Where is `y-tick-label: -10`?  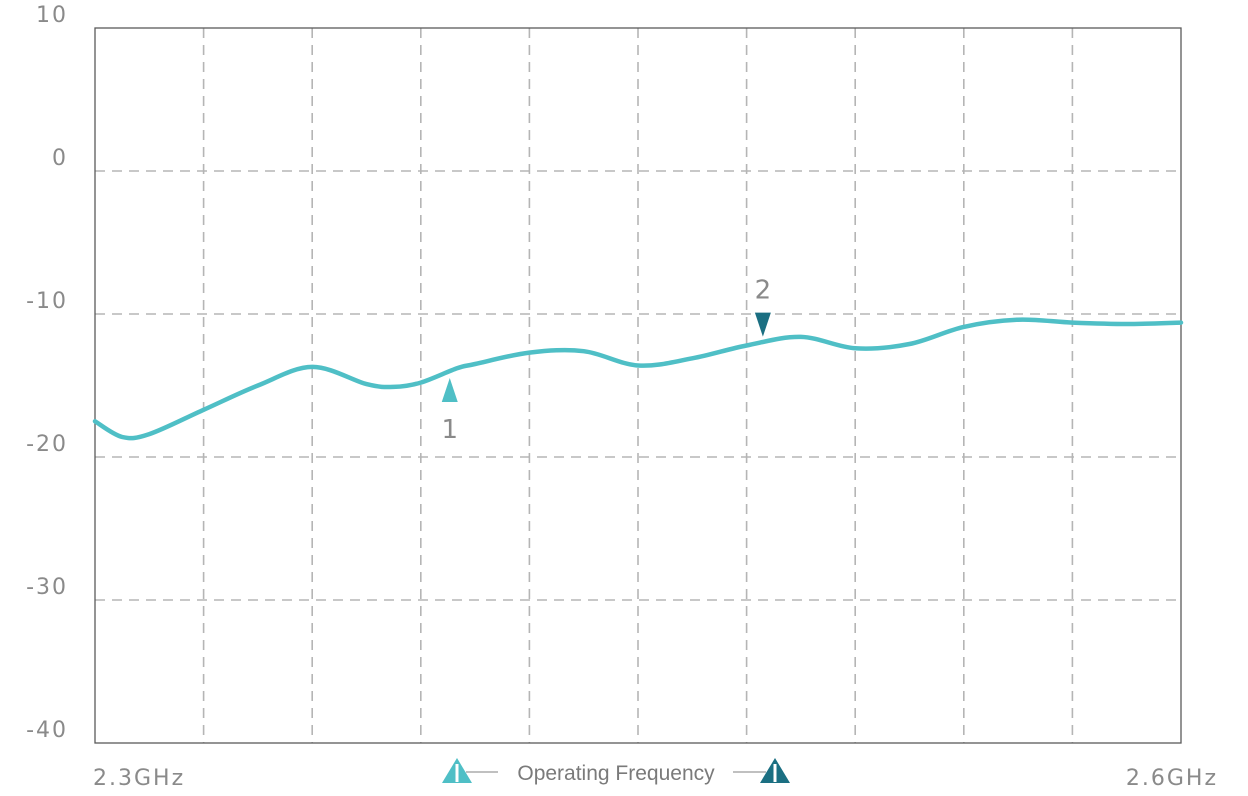 y-tick-label: -10 is located at coordinates (47, 301).